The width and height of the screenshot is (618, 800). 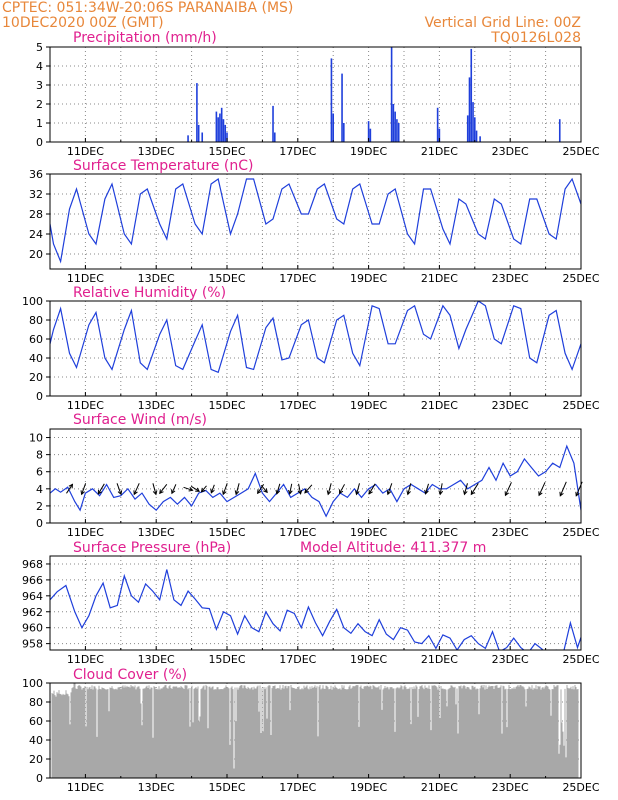 I want to click on pressure-altitude-note: Model Altitude: 411.377 m, so click(x=393, y=548).